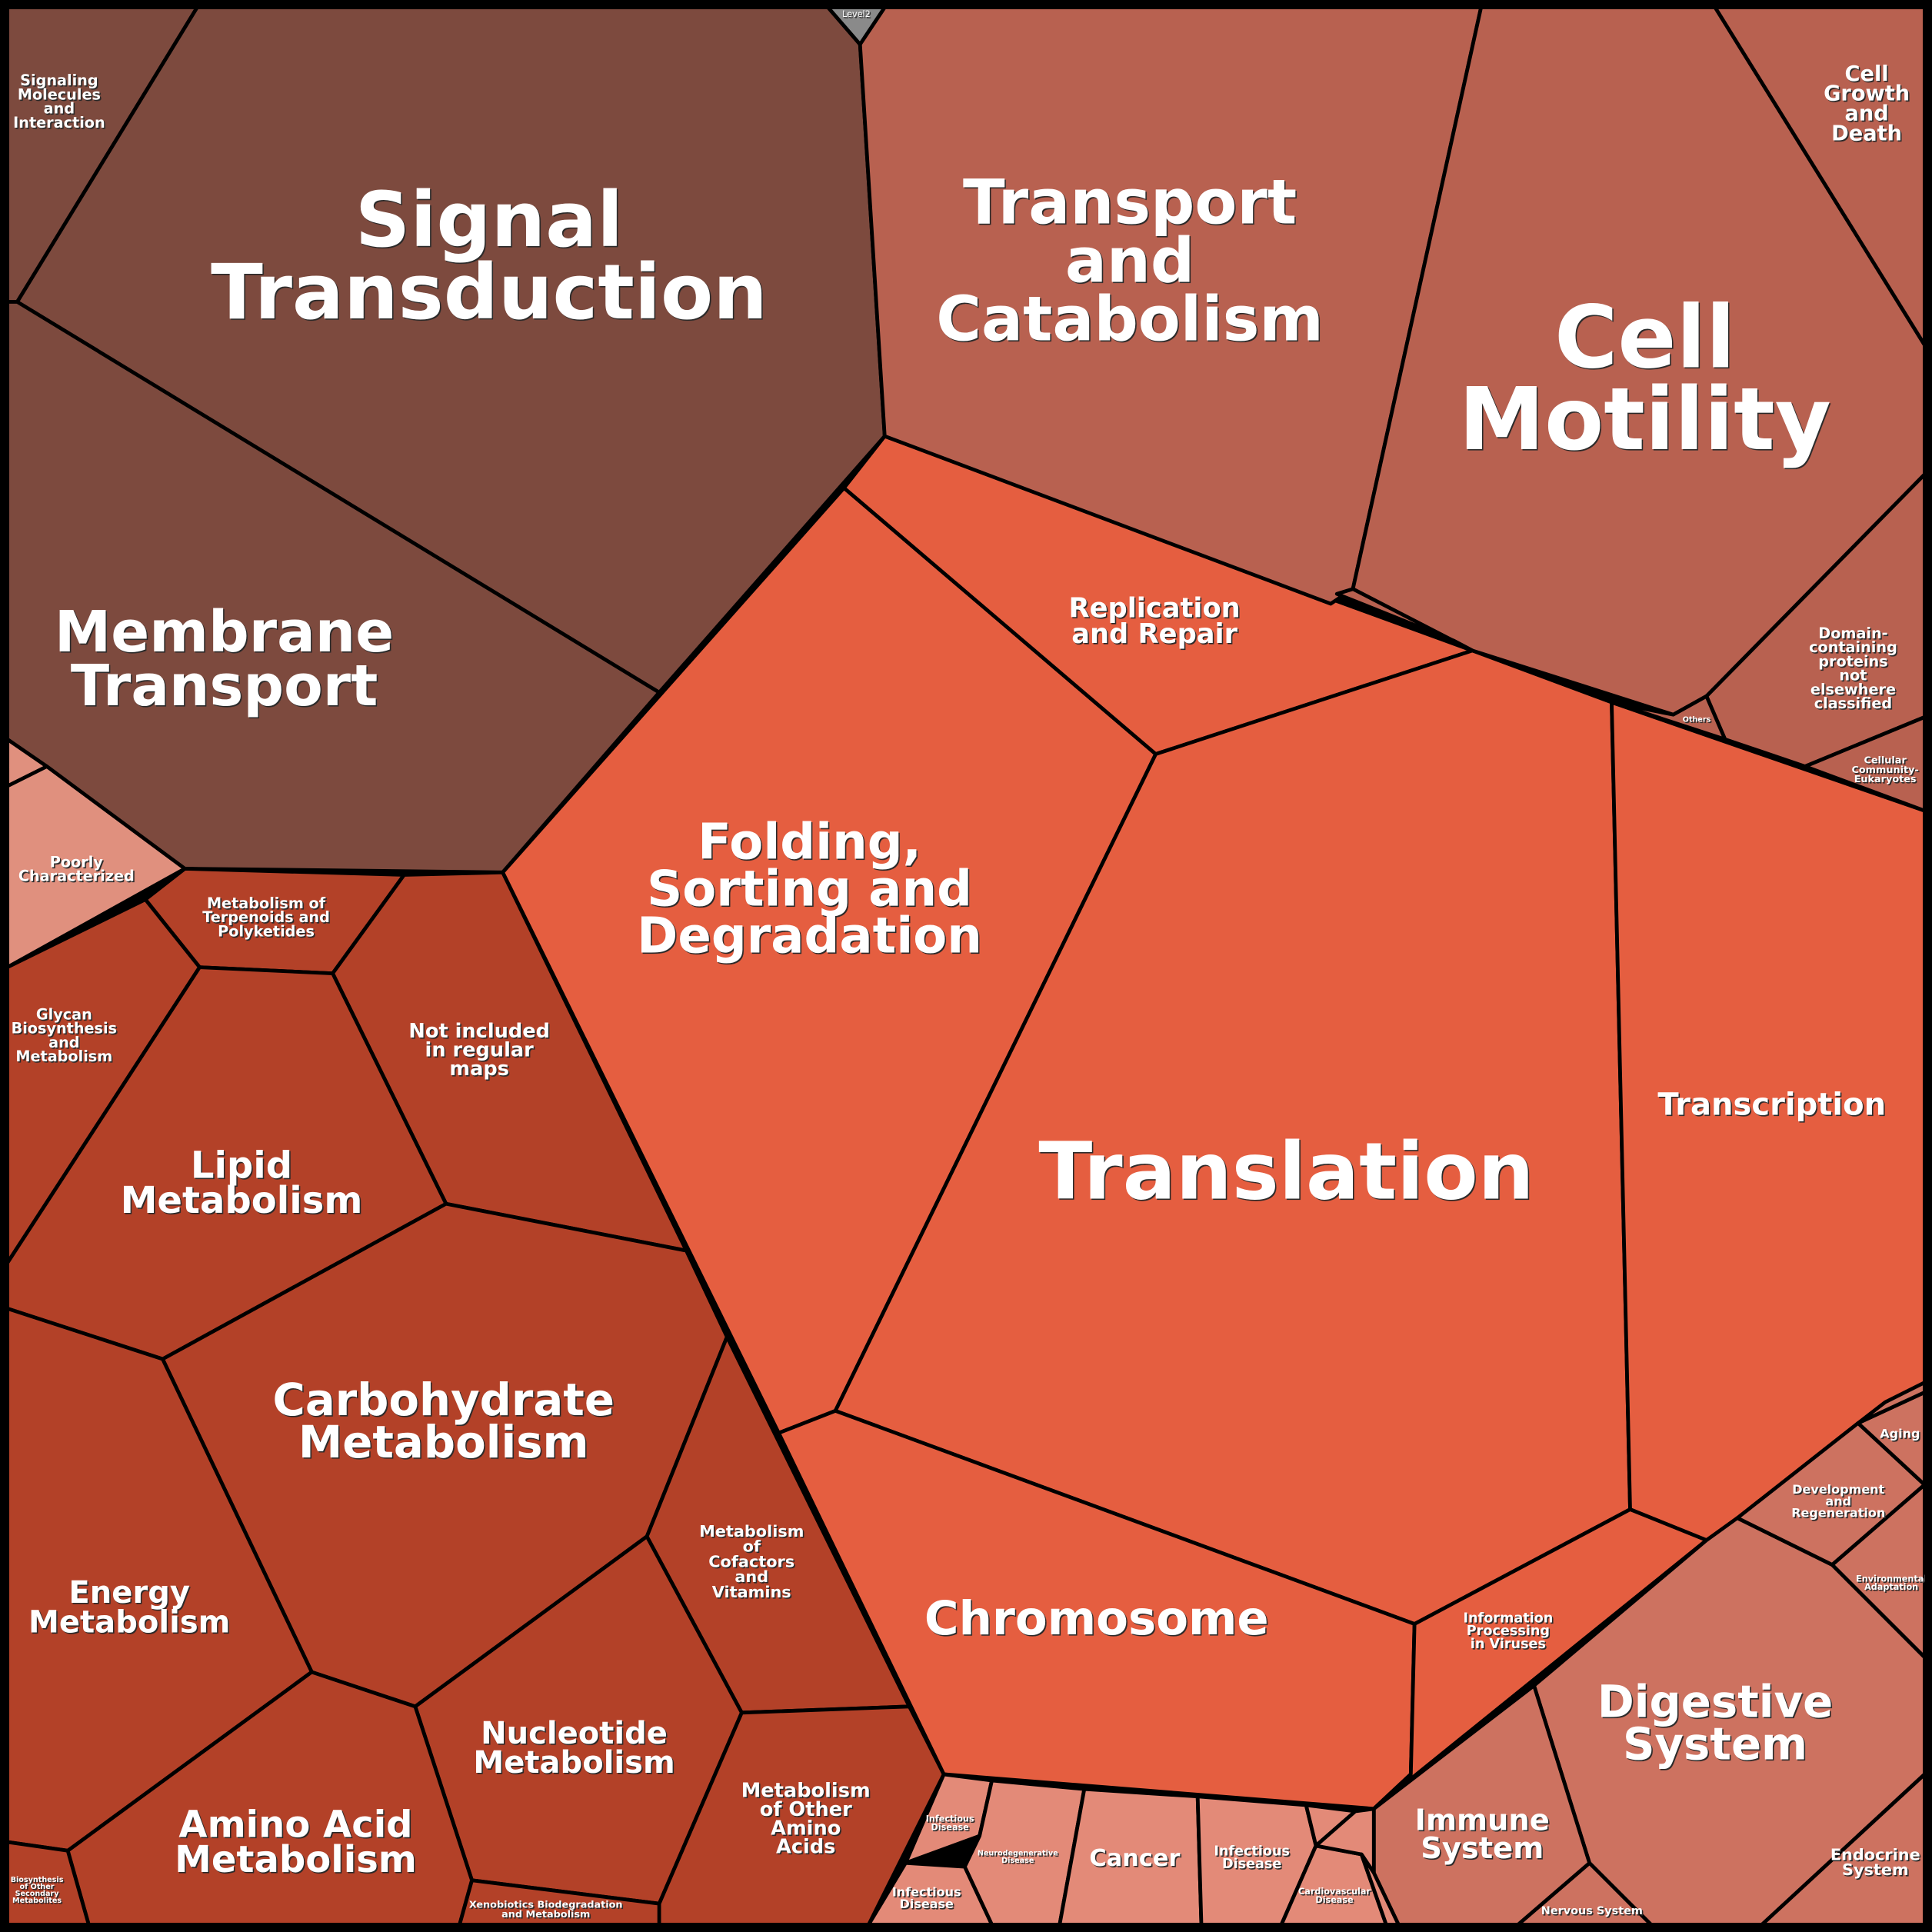 This screenshot has height=1932, width=1932. What do you see at coordinates (545, 1914) in the screenshot?
I see `cell-label: and Metabolism` at bounding box center [545, 1914].